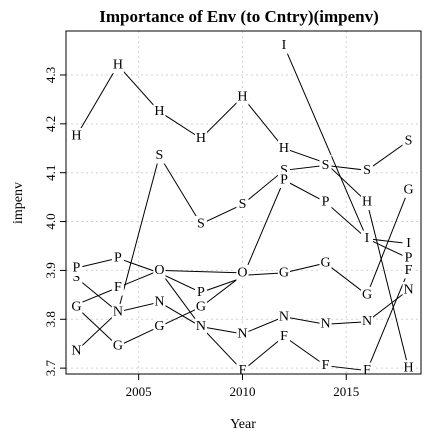 The image size is (432, 432). What do you see at coordinates (243, 424) in the screenshot?
I see `x-axis-label: Year` at bounding box center [243, 424].